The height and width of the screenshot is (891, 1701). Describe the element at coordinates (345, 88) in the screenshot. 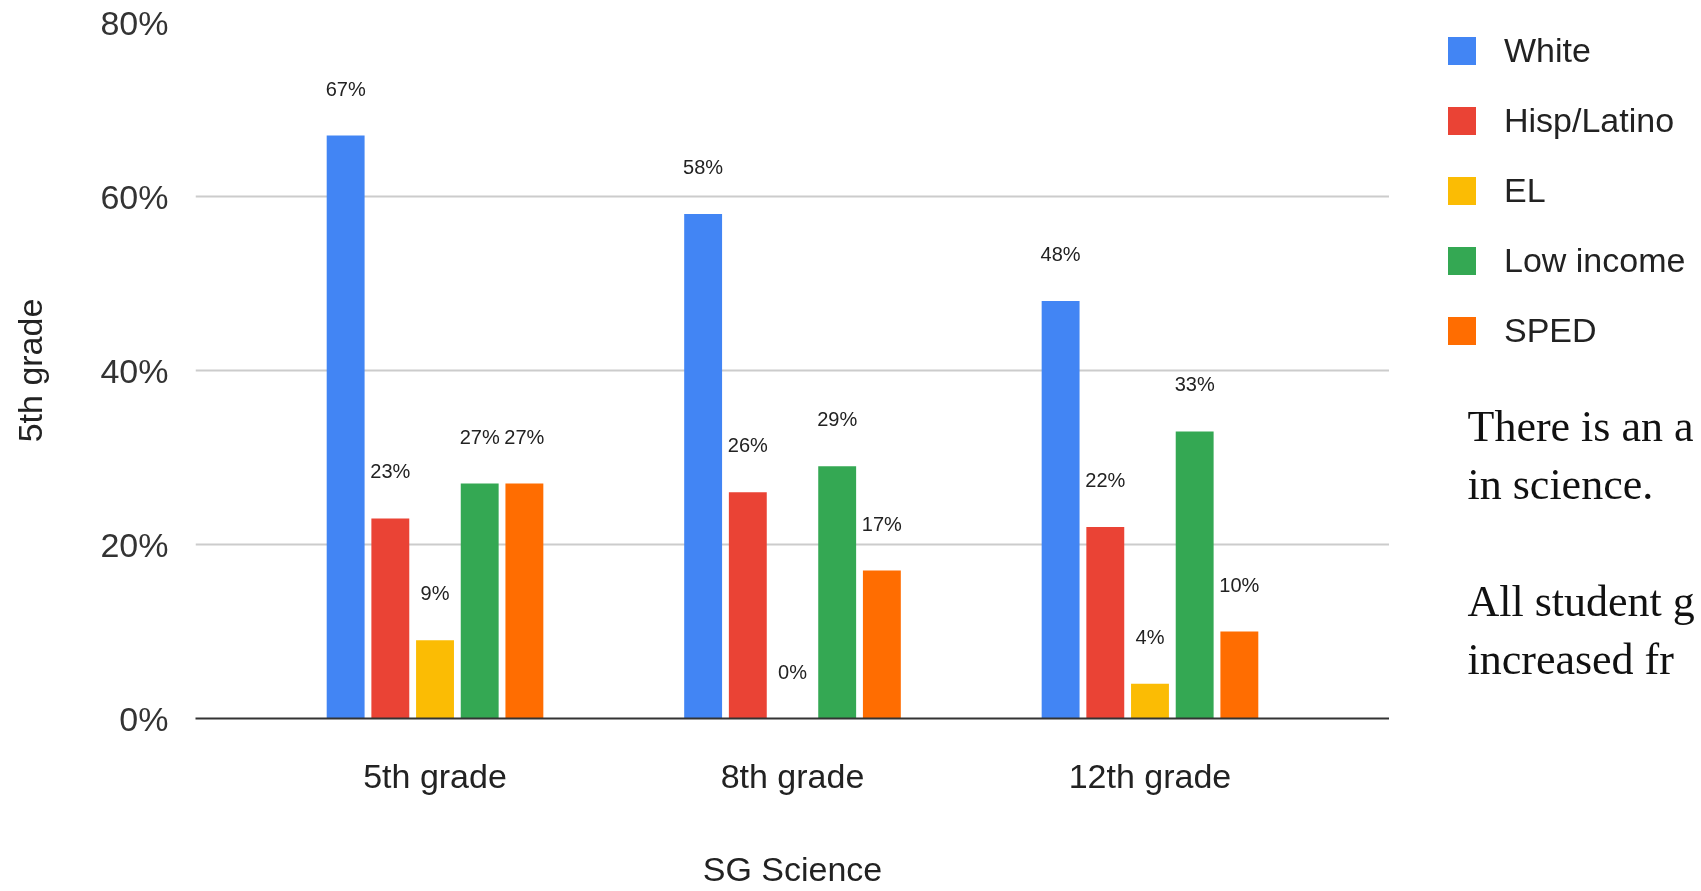

I see `data-label: 67%` at that location.